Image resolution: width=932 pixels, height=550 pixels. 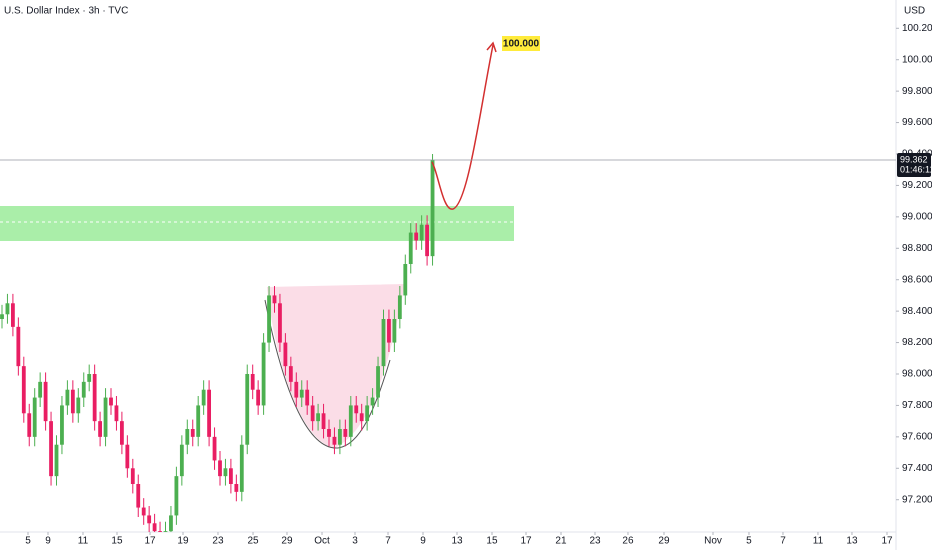 What do you see at coordinates (917, 28) in the screenshot?
I see `y-tick-label: 100.200` at bounding box center [917, 28].